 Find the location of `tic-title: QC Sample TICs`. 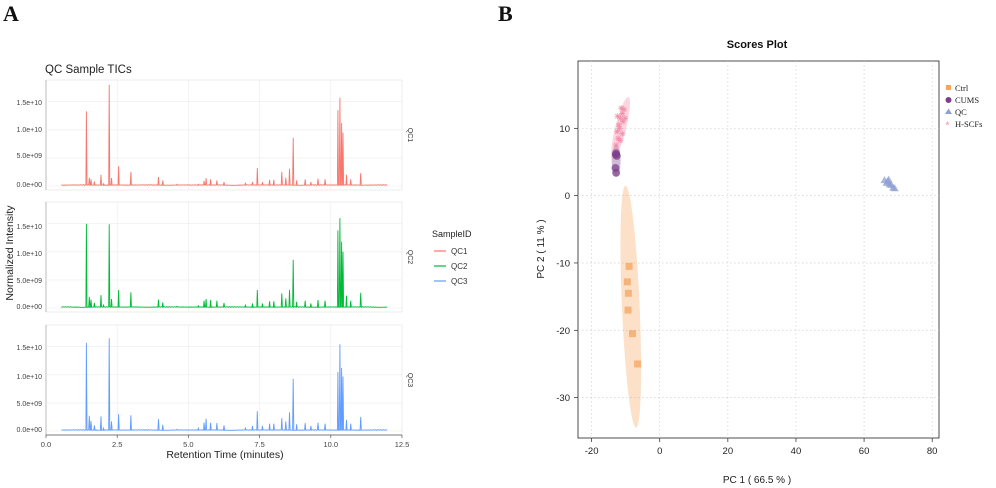

tic-title: QC Sample TICs is located at coordinates (88, 70).